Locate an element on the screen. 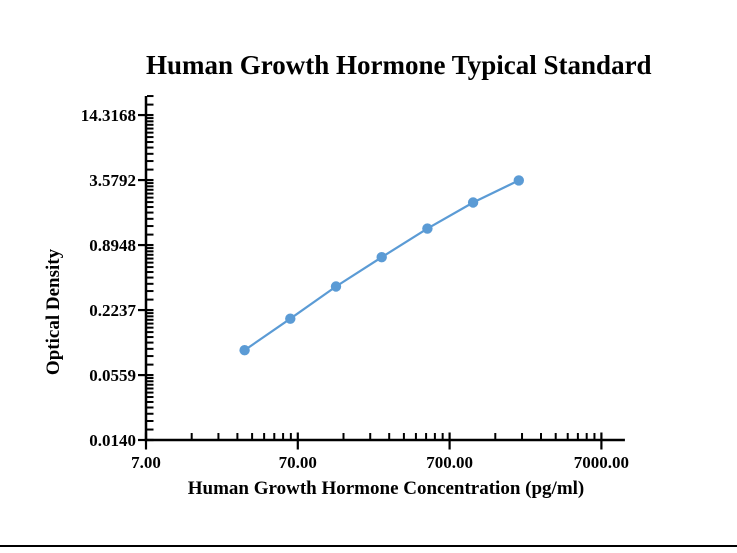 Image resolution: width=737 pixels, height=553 pixels. x-tick-label: 7.00 is located at coordinates (146, 462).